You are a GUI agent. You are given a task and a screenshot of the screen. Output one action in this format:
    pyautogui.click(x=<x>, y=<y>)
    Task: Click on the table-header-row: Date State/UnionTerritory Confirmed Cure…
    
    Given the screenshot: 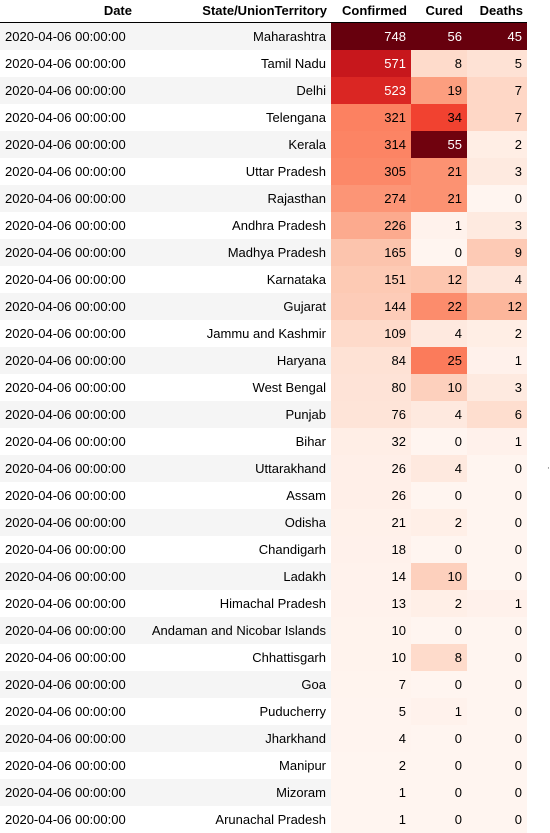 What is the action you would take?
    pyautogui.click(x=263, y=11)
    